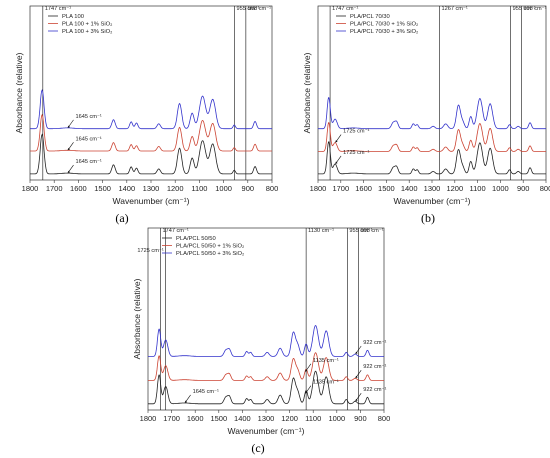 The height and width of the screenshot is (458, 550). Describe the element at coordinates (87, 32) in the screenshot. I see `legend-entry: PLA 100 + 3% SiO₂` at that location.